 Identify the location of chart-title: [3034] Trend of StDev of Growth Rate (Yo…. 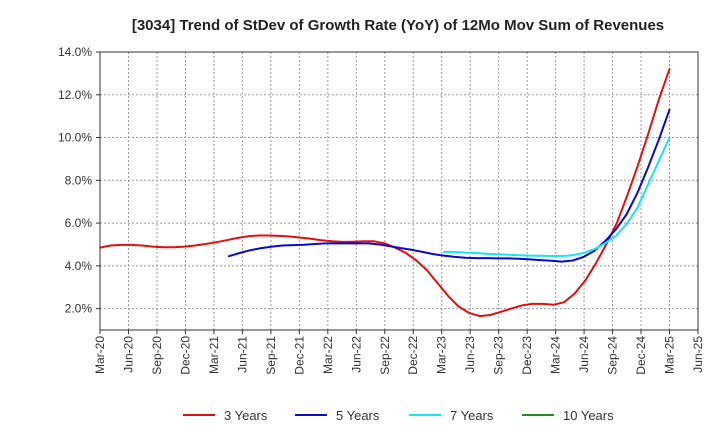
(398, 25).